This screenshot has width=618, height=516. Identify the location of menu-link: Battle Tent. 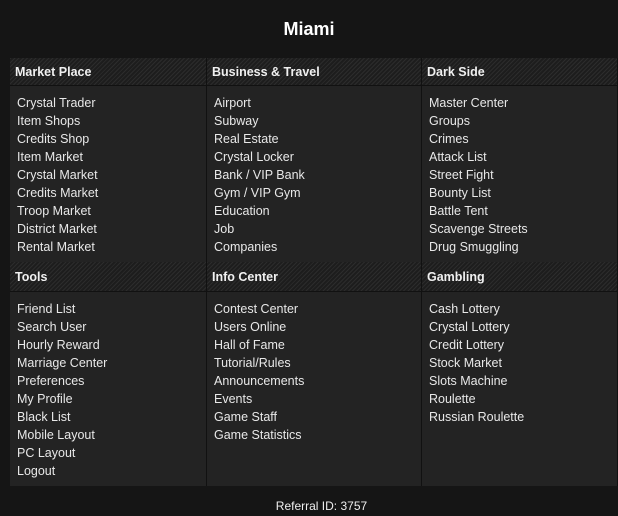
(458, 211).